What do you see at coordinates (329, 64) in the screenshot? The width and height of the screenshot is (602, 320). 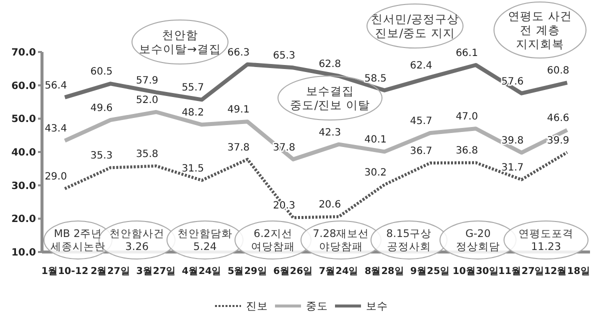 I see `data-label: 62.8` at bounding box center [329, 64].